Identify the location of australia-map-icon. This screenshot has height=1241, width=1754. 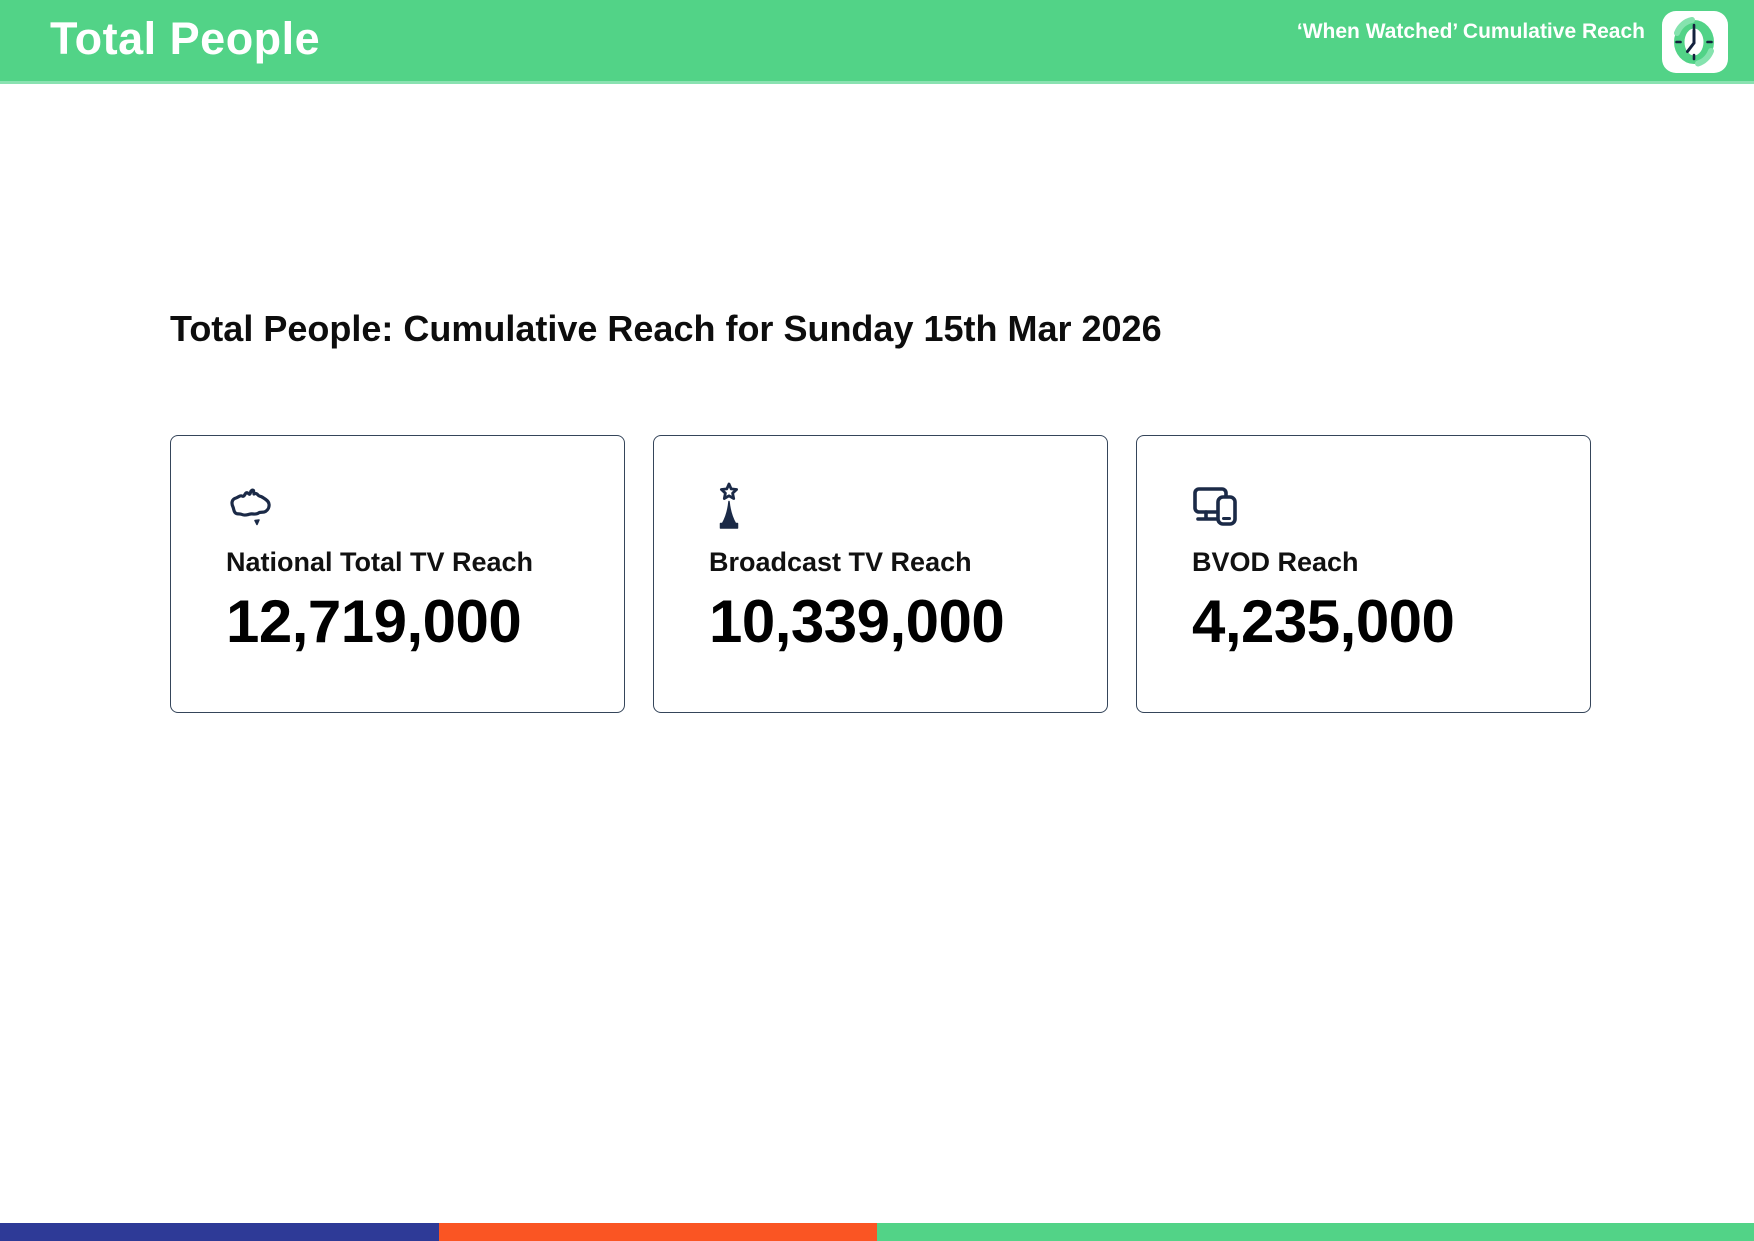
(415, 508).